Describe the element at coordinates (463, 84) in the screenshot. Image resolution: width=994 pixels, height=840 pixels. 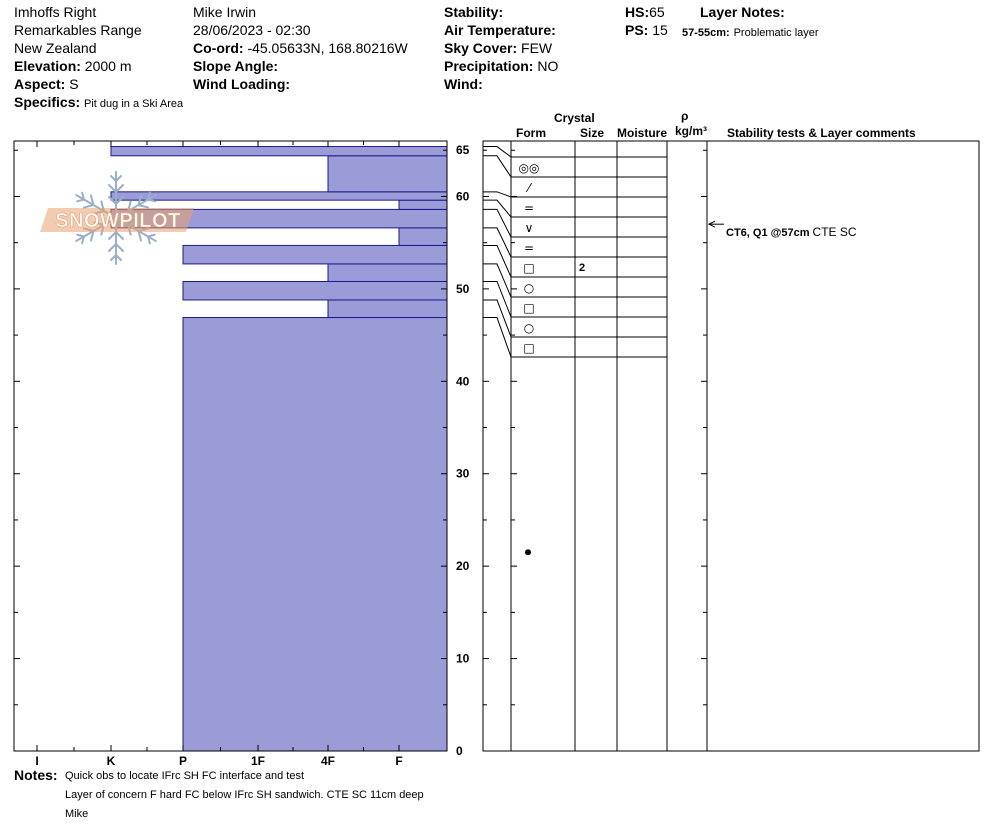
I see `wind-label: Wind:` at that location.